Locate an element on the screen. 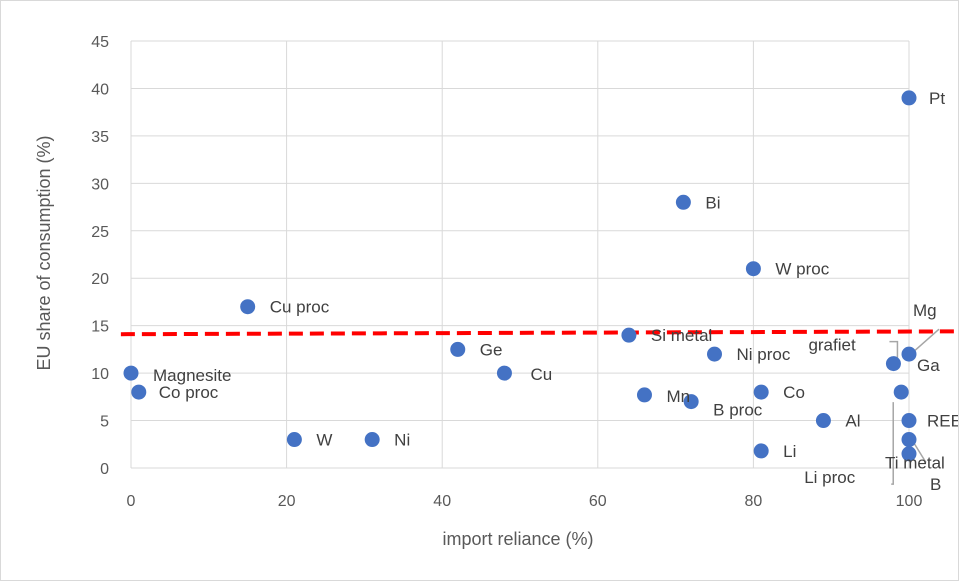 The width and height of the screenshot is (959, 581). leader-line-ti-metal is located at coordinates (919, 452).